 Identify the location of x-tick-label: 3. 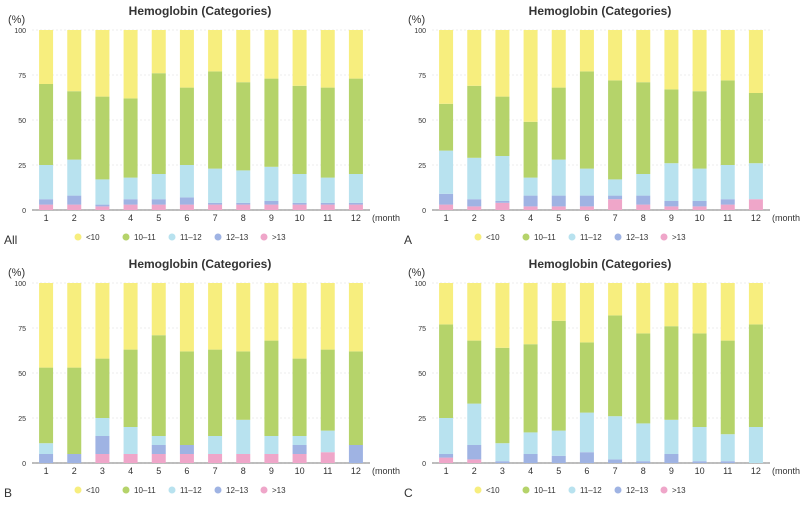
(502, 471).